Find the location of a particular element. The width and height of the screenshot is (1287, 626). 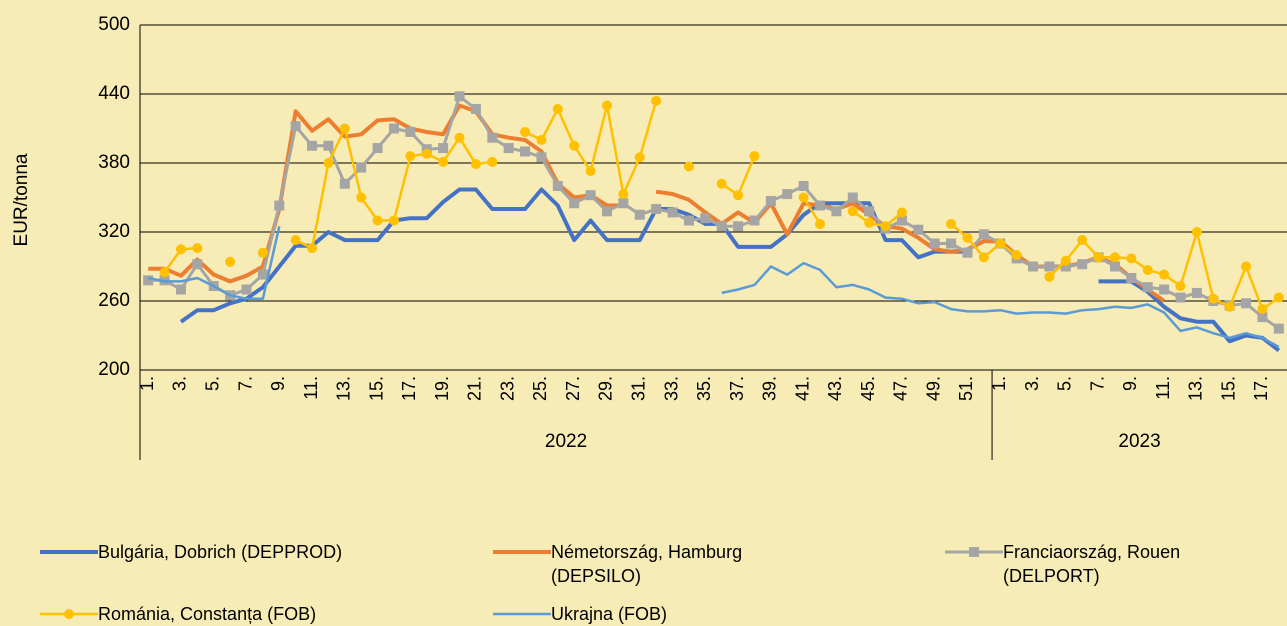

y-tick-label: 500 is located at coordinates (114, 24).